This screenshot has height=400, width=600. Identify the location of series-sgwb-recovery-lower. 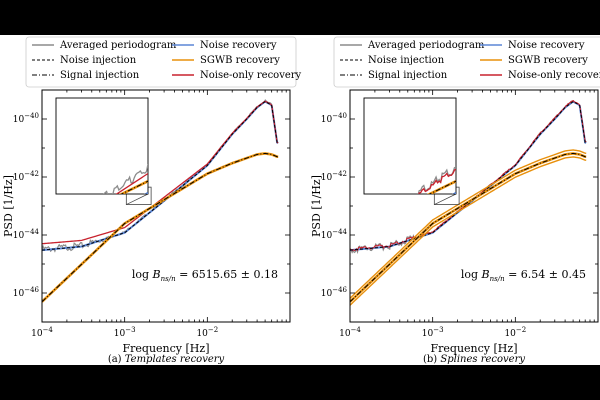
(468, 231).